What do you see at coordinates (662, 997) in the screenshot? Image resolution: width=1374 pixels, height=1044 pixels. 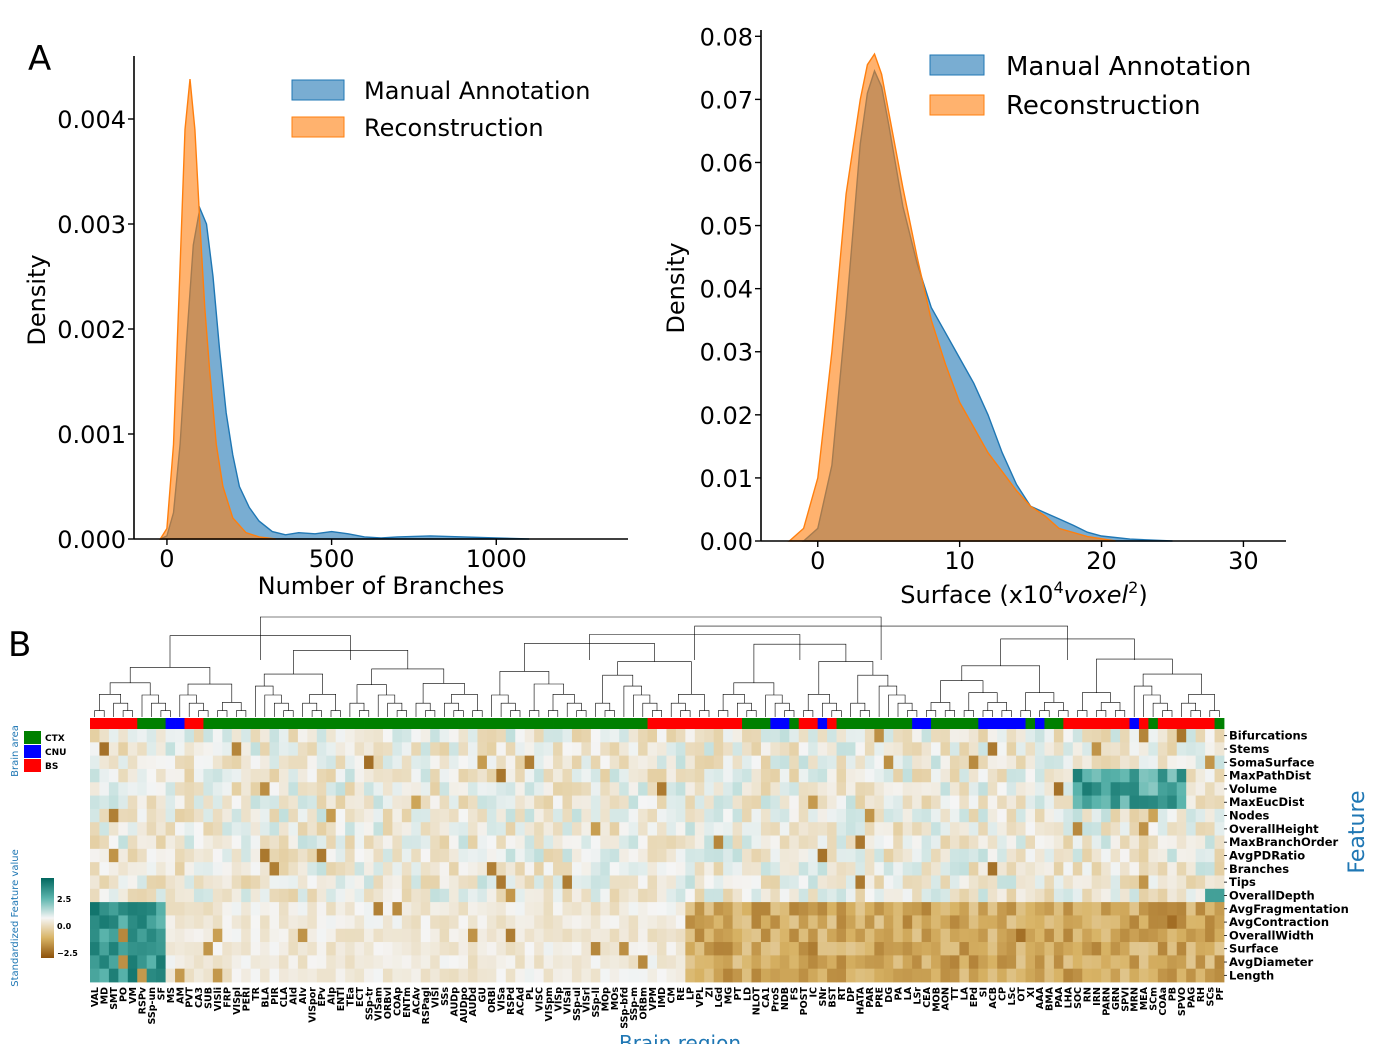 I see `region-label: IMD` at bounding box center [662, 997].